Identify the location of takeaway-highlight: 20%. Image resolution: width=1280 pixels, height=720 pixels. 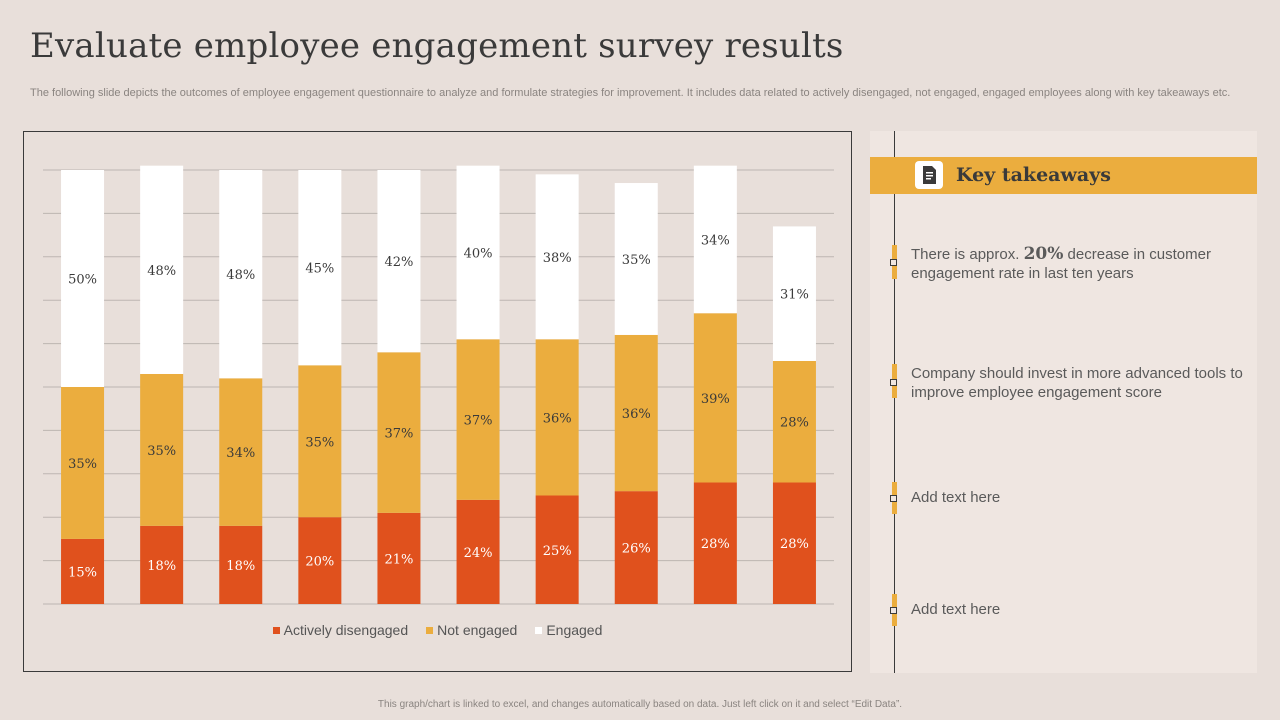
(1043, 254).